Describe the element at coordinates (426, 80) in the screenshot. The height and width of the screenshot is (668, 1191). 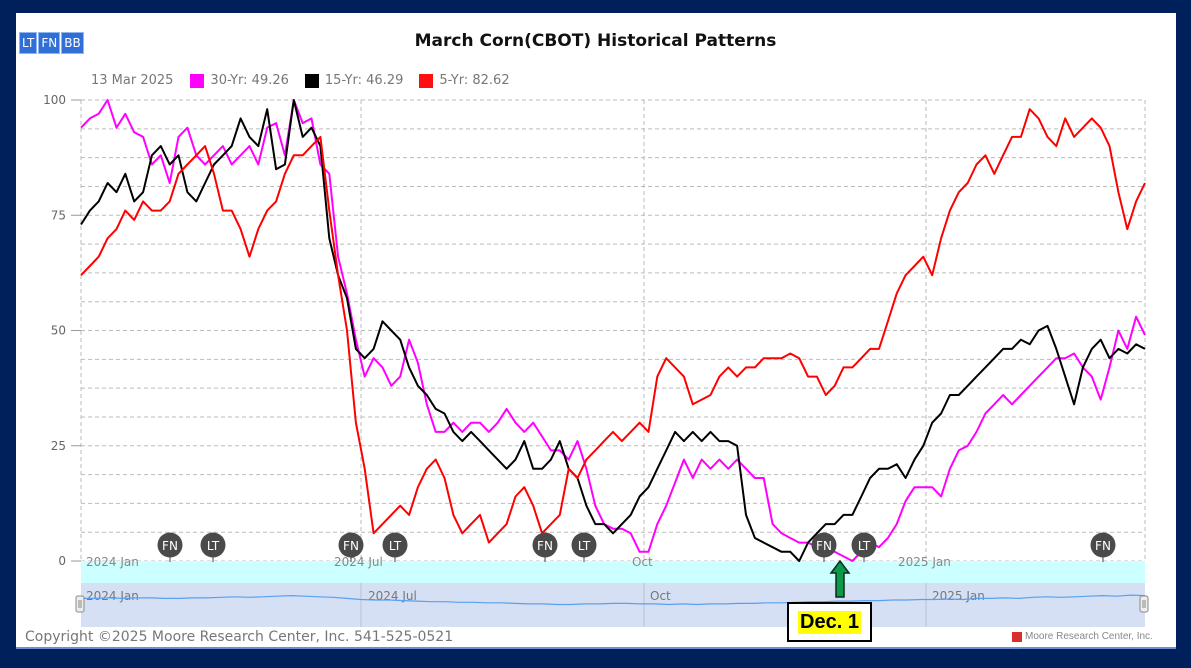
I see `legend-swatch-5yr` at that location.